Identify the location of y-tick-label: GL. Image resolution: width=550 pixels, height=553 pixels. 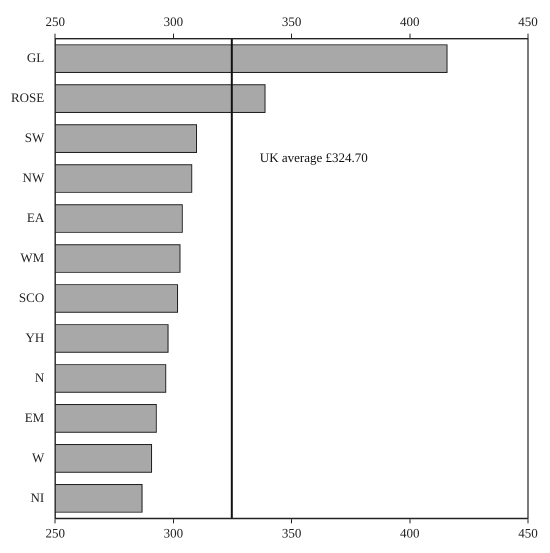
(35, 58).